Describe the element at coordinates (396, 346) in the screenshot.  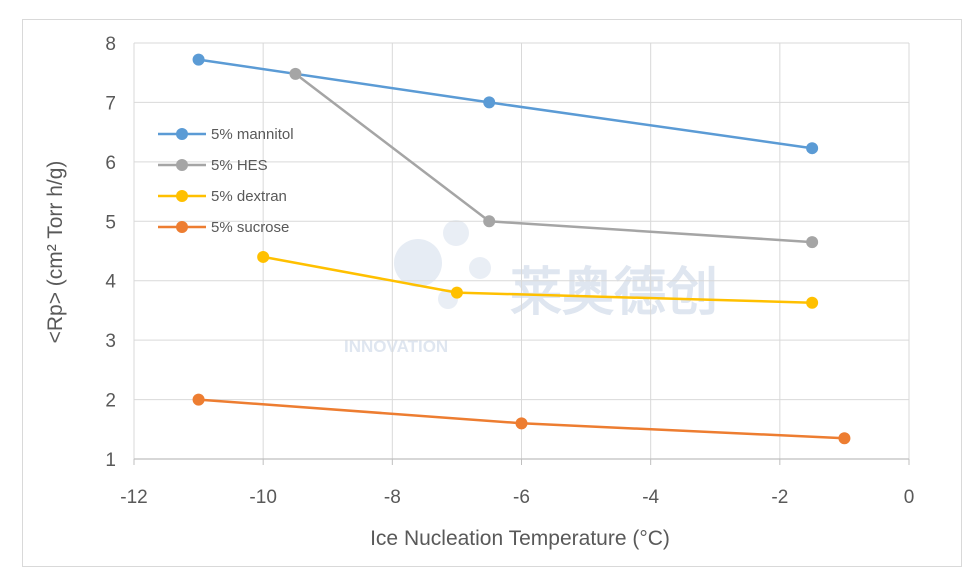
I see `watermark-latin: INNOVATION` at that location.